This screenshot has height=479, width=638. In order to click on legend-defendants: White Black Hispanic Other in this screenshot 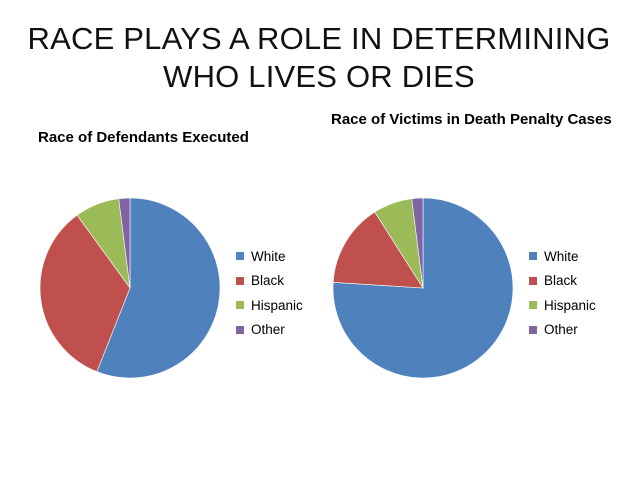, I will do `click(269, 293)`.